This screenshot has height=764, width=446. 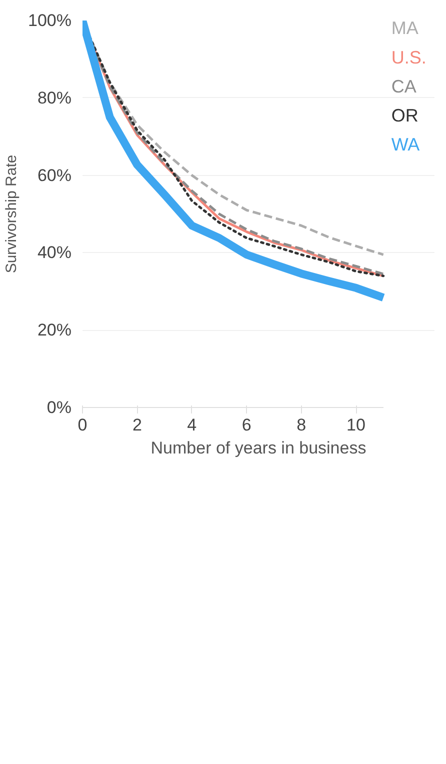 What do you see at coordinates (54, 330) in the screenshot?
I see `y-tick-label: 20%` at bounding box center [54, 330].